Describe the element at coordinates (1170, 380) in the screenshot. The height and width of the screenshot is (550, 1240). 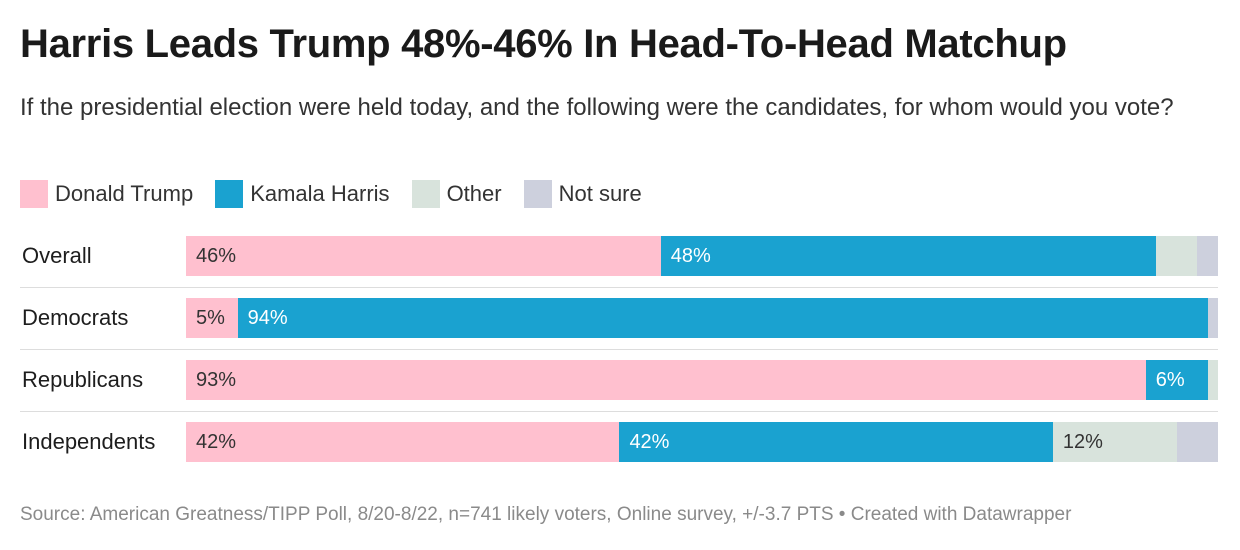
I see `value-label-republicans-harris: 6%` at that location.